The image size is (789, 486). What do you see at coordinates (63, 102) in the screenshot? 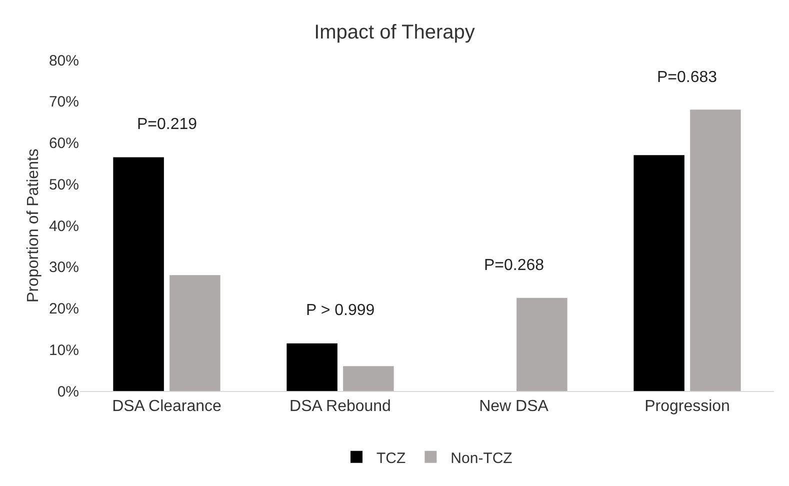
I see `y-tick-label: 70%` at bounding box center [63, 102].